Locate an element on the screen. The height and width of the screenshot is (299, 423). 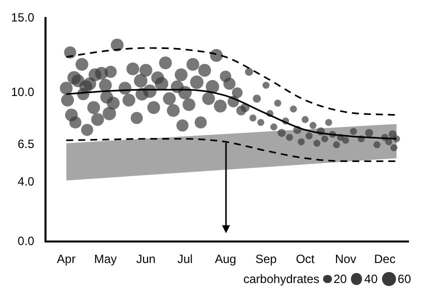
legend-title: carbohydrates is located at coordinates (281, 279).